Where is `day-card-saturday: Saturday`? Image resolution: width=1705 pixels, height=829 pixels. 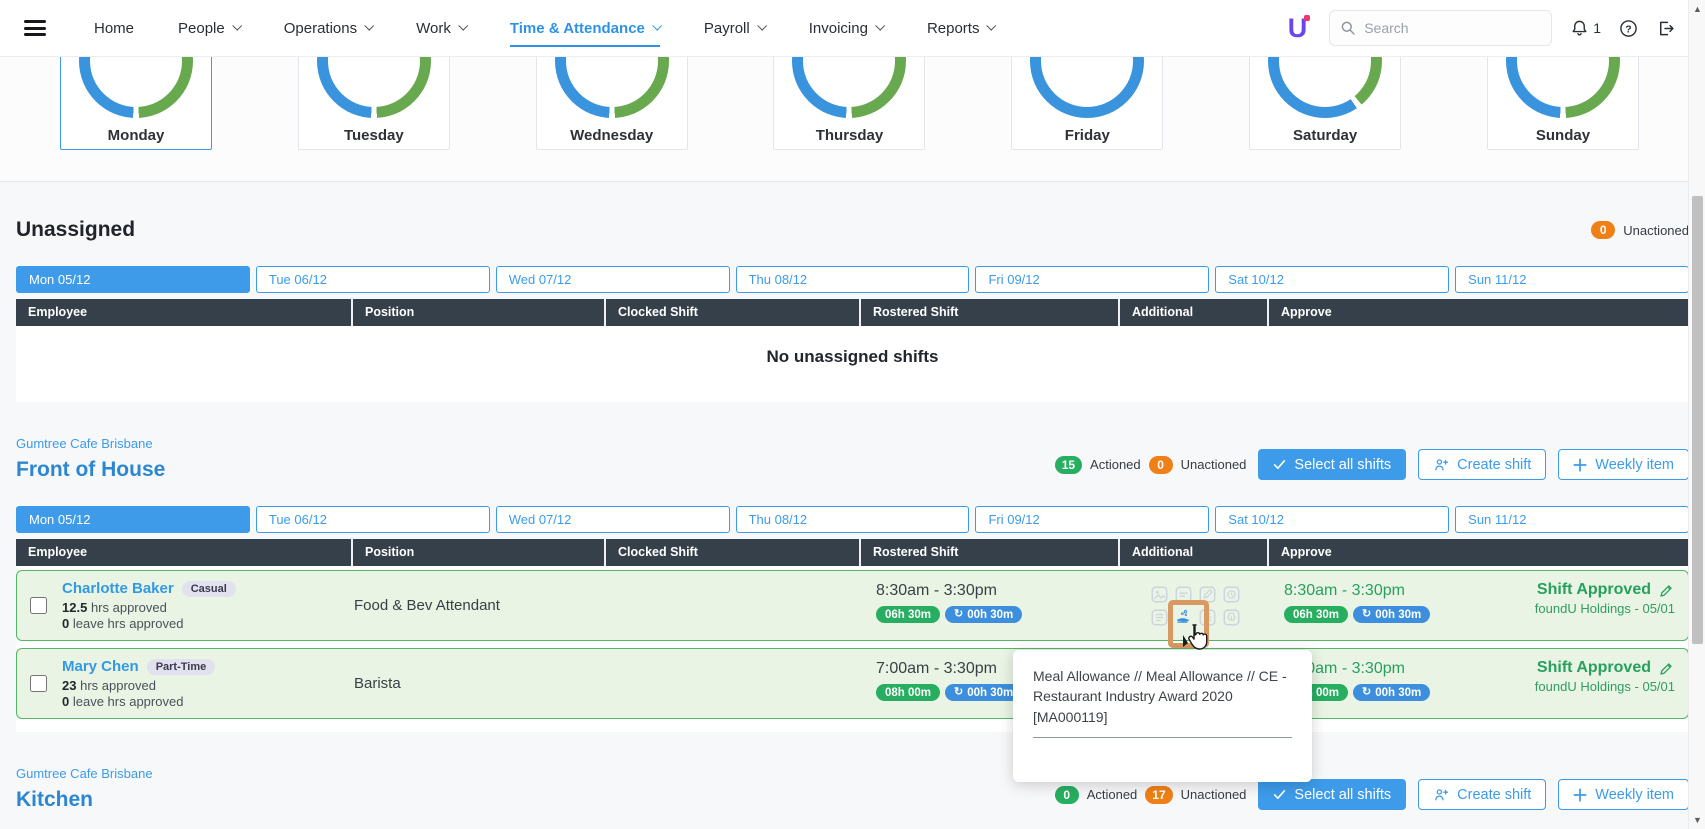 day-card-saturday: Saturday is located at coordinates (1325, 103).